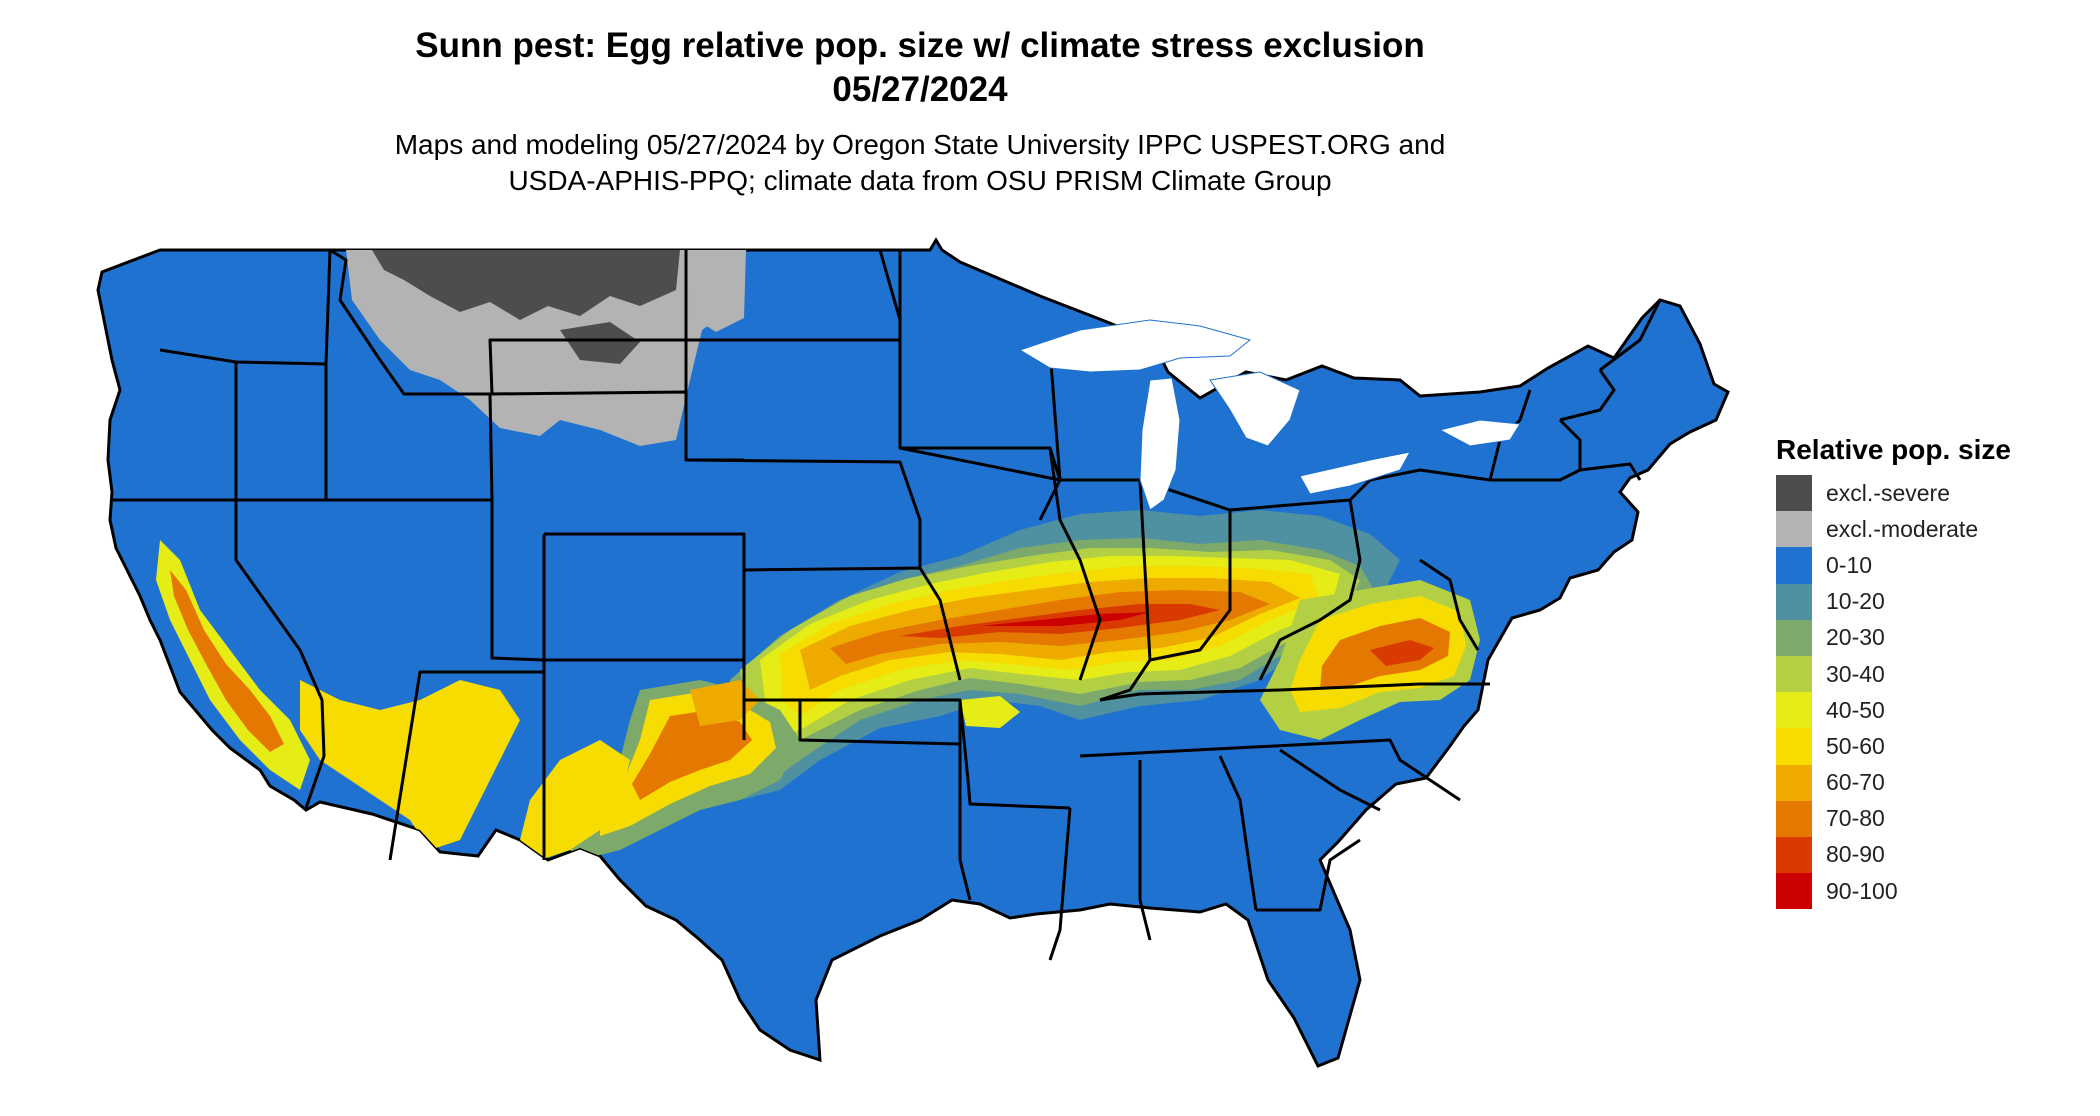 The height and width of the screenshot is (1116, 2100). What do you see at coordinates (1855, 745) in the screenshot?
I see `legend-label: 50-60` at bounding box center [1855, 745].